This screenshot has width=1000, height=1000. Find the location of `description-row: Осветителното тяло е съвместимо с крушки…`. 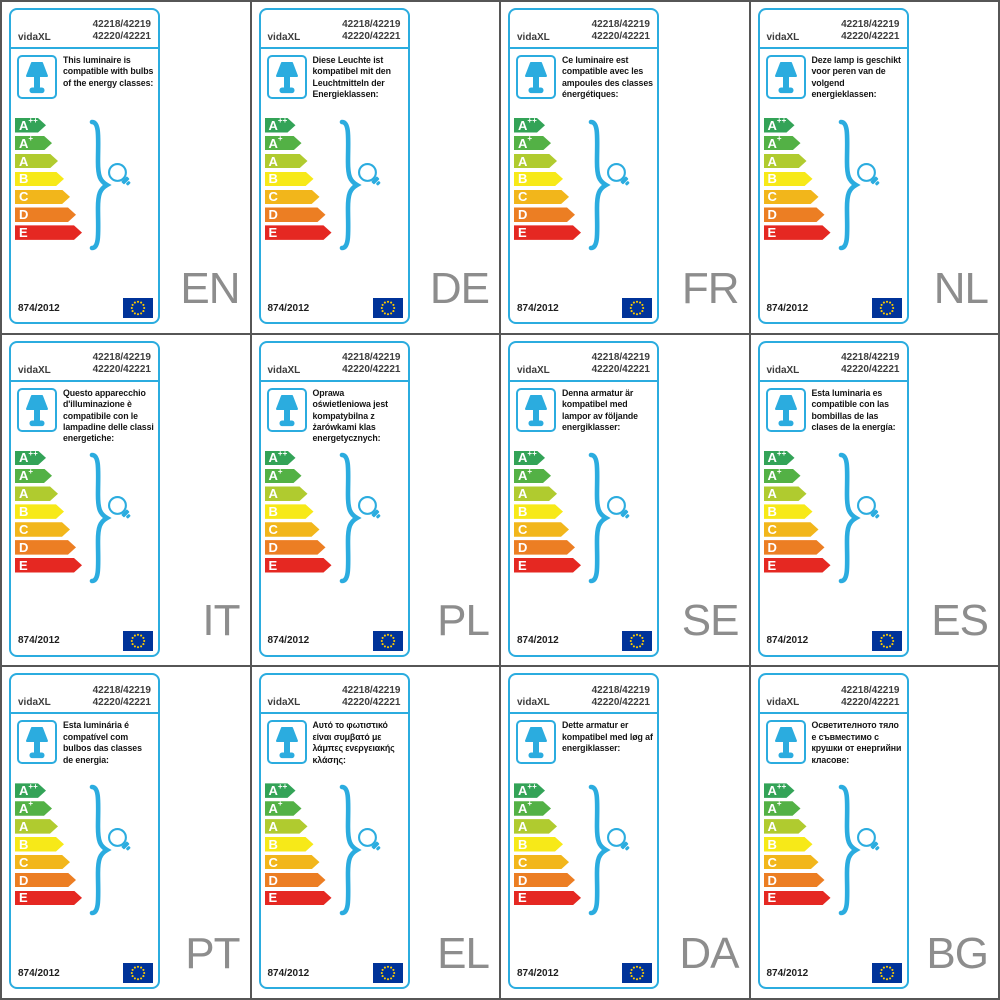

description-row: Осветителното тяло е съвместимо с крушки… is located at coordinates (833, 740).